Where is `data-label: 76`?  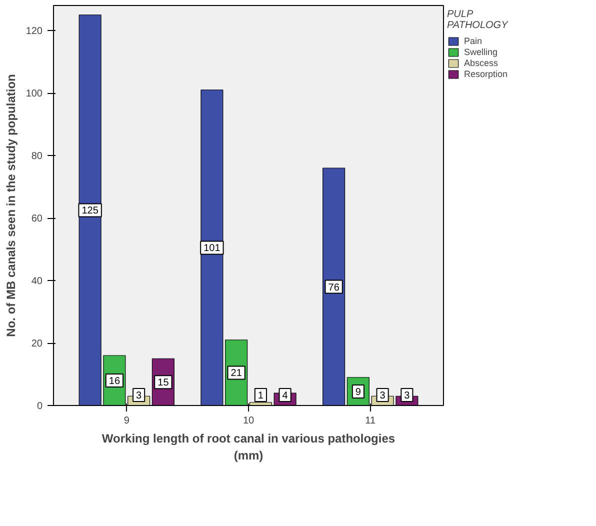
data-label: 76 is located at coordinates (334, 288).